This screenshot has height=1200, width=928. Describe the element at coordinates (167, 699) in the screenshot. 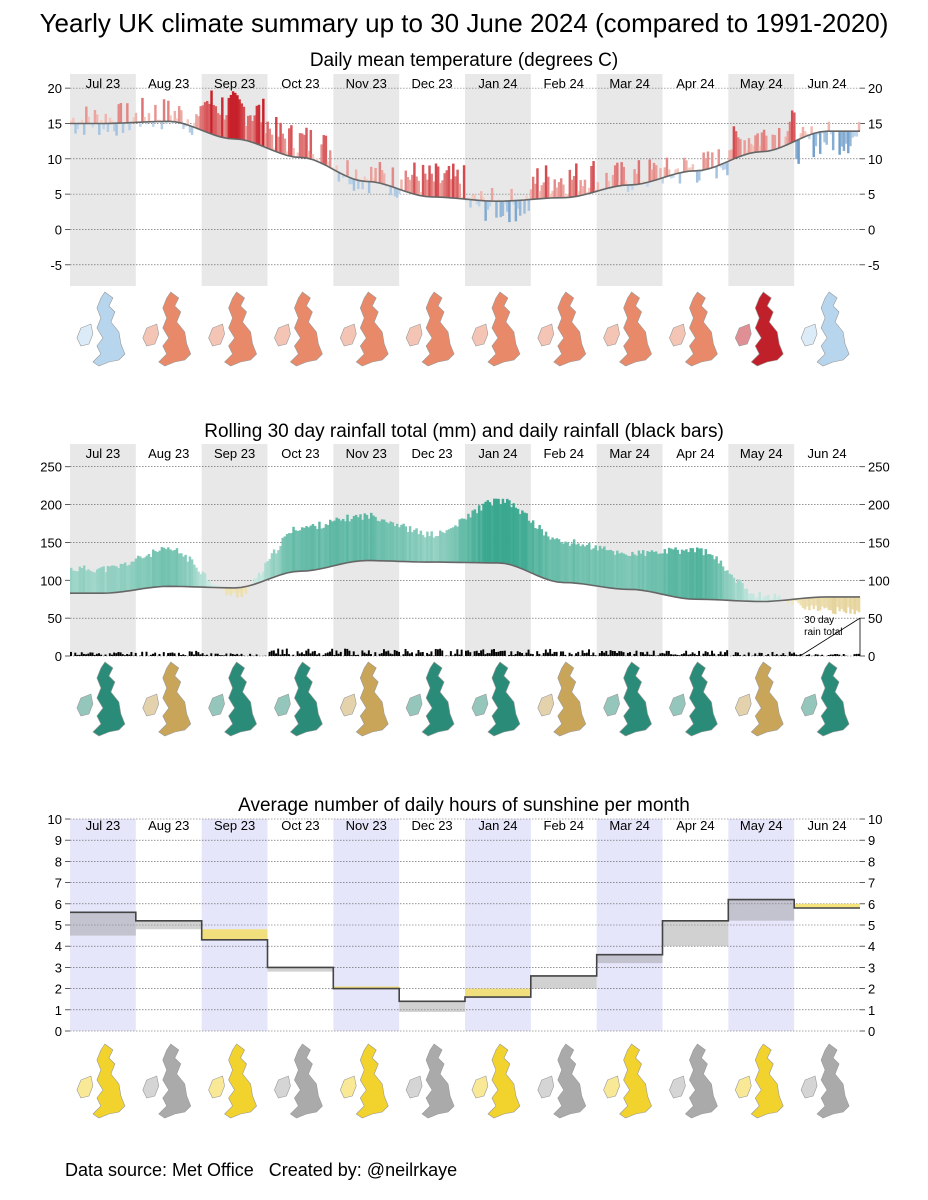

I see `uk-map-rain` at that location.